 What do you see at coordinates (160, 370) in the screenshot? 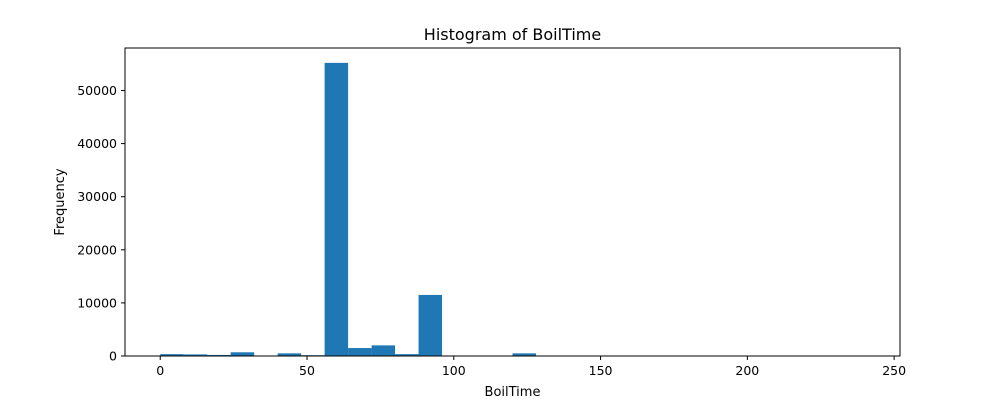
I see `x-tick-label: 0` at bounding box center [160, 370].